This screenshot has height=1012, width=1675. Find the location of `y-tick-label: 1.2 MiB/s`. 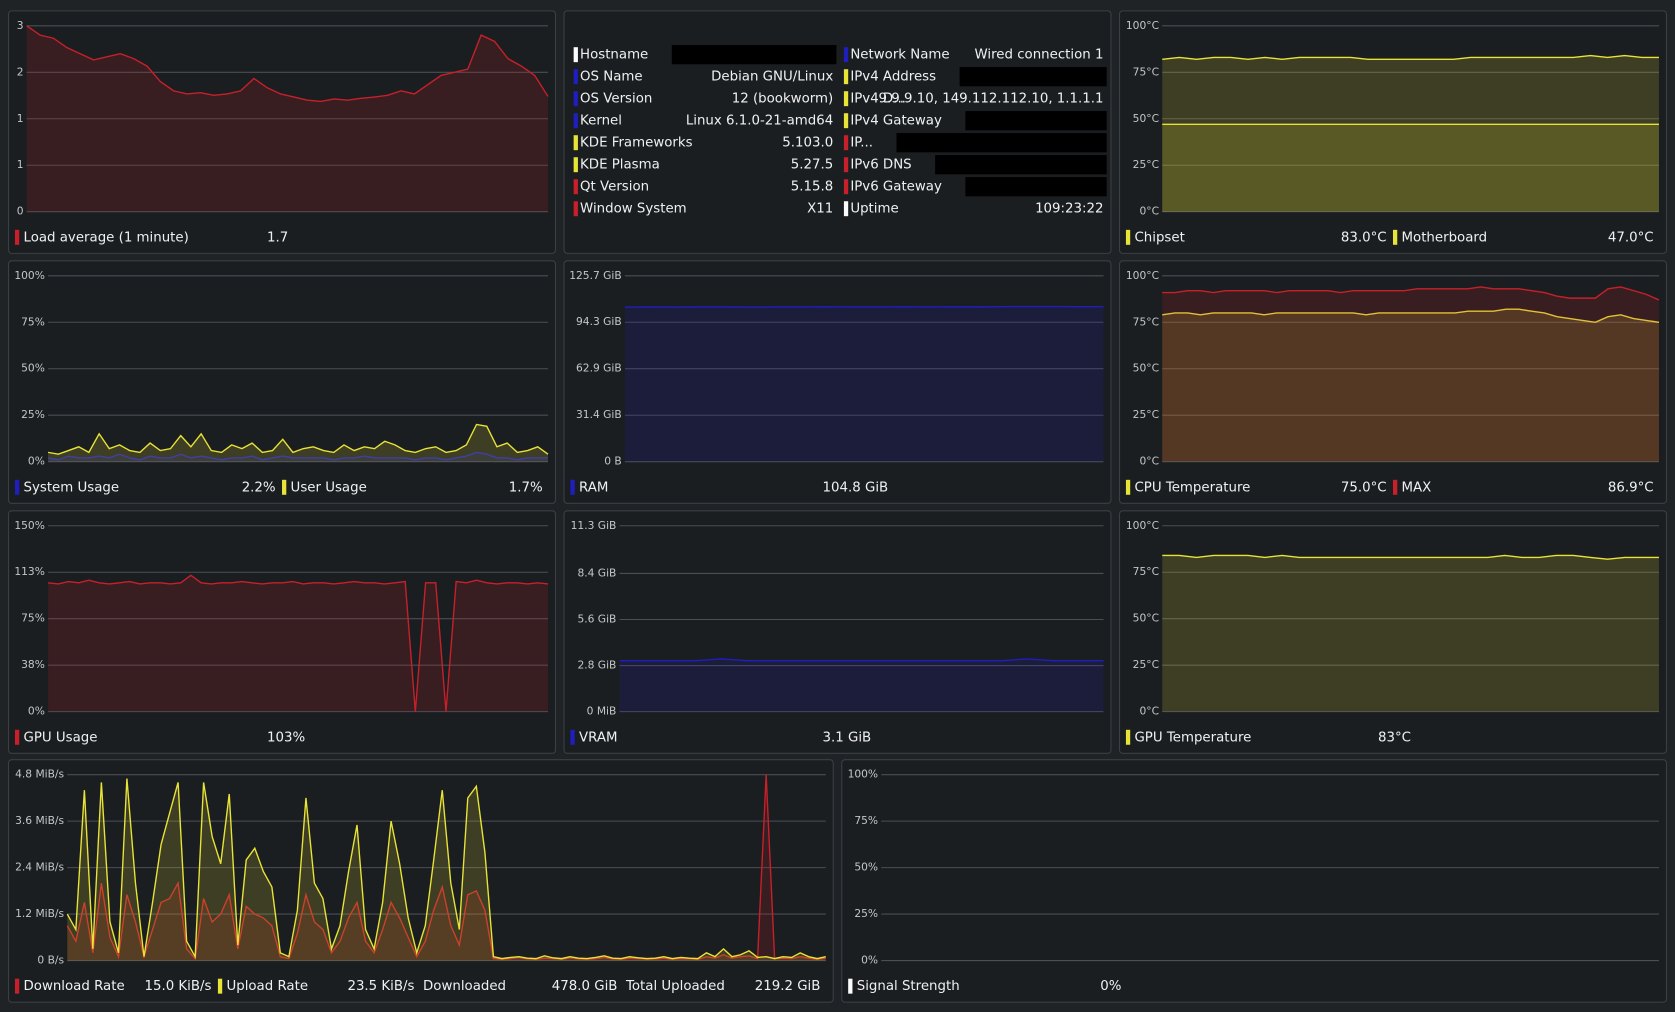

y-tick-label: 1.2 MiB/s is located at coordinates (39, 913).